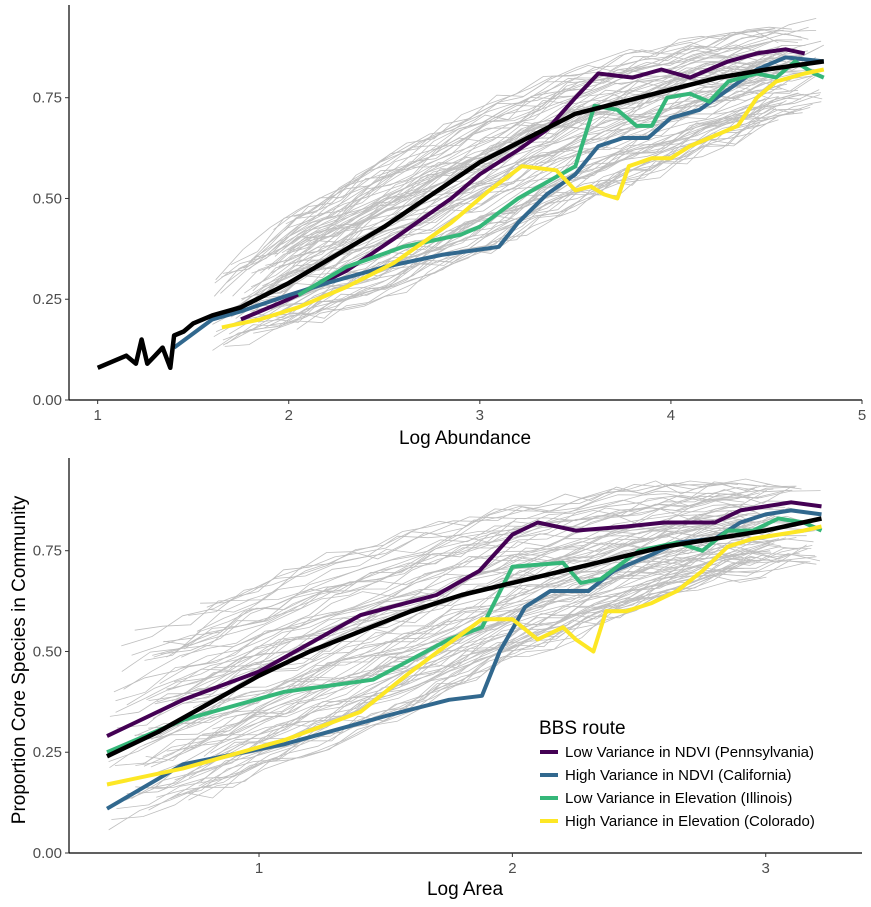 The height and width of the screenshot is (907, 871). Describe the element at coordinates (19, 659) in the screenshot. I see `y-axis-label: Proportion Core Species in Community` at that location.